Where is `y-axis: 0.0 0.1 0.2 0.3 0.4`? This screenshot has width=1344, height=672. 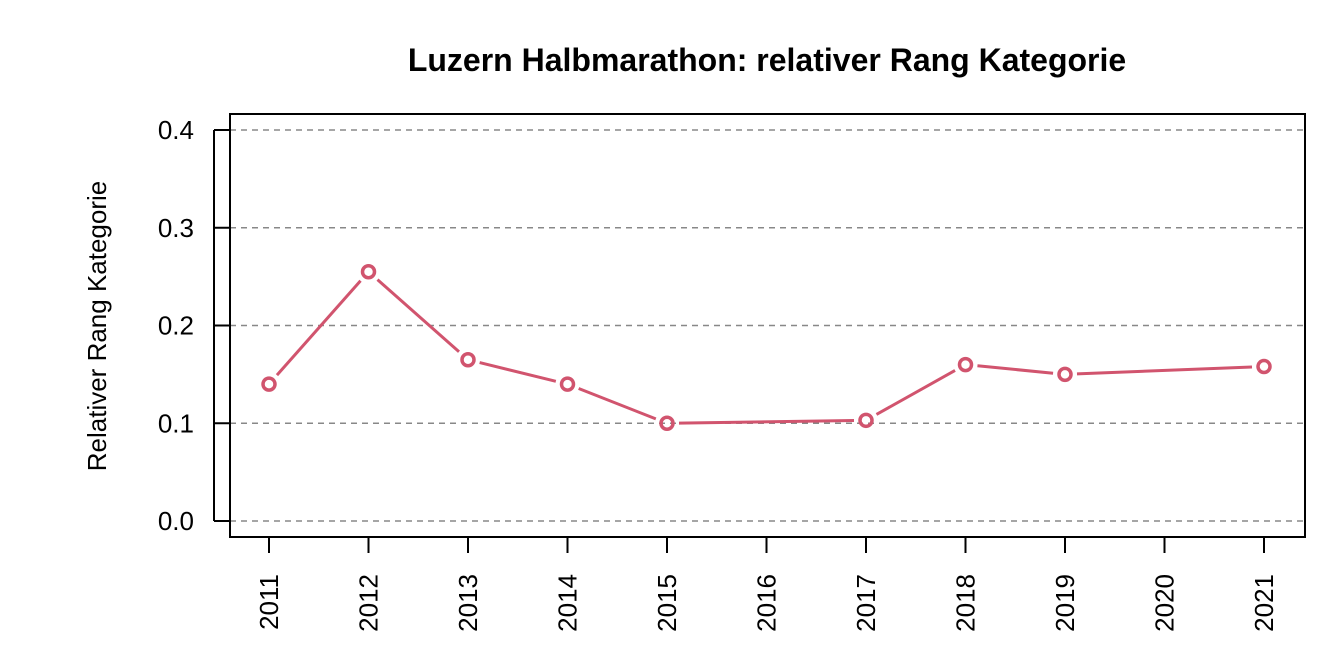
y-axis: 0.0 0.1 0.2 0.3 0.4 is located at coordinates (194, 325).